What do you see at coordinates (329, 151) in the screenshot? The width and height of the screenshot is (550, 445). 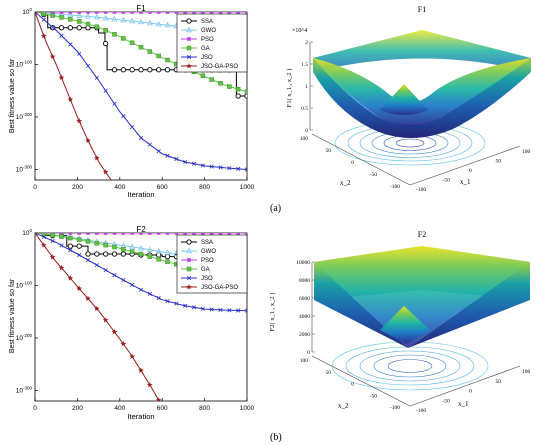 I see `x2-tick-label: 50` at bounding box center [329, 151].